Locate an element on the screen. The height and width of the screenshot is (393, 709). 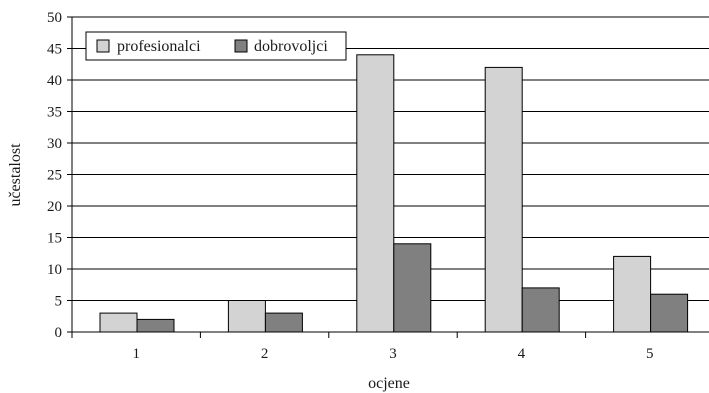
y-axis-title: učestalost is located at coordinates (15, 175).